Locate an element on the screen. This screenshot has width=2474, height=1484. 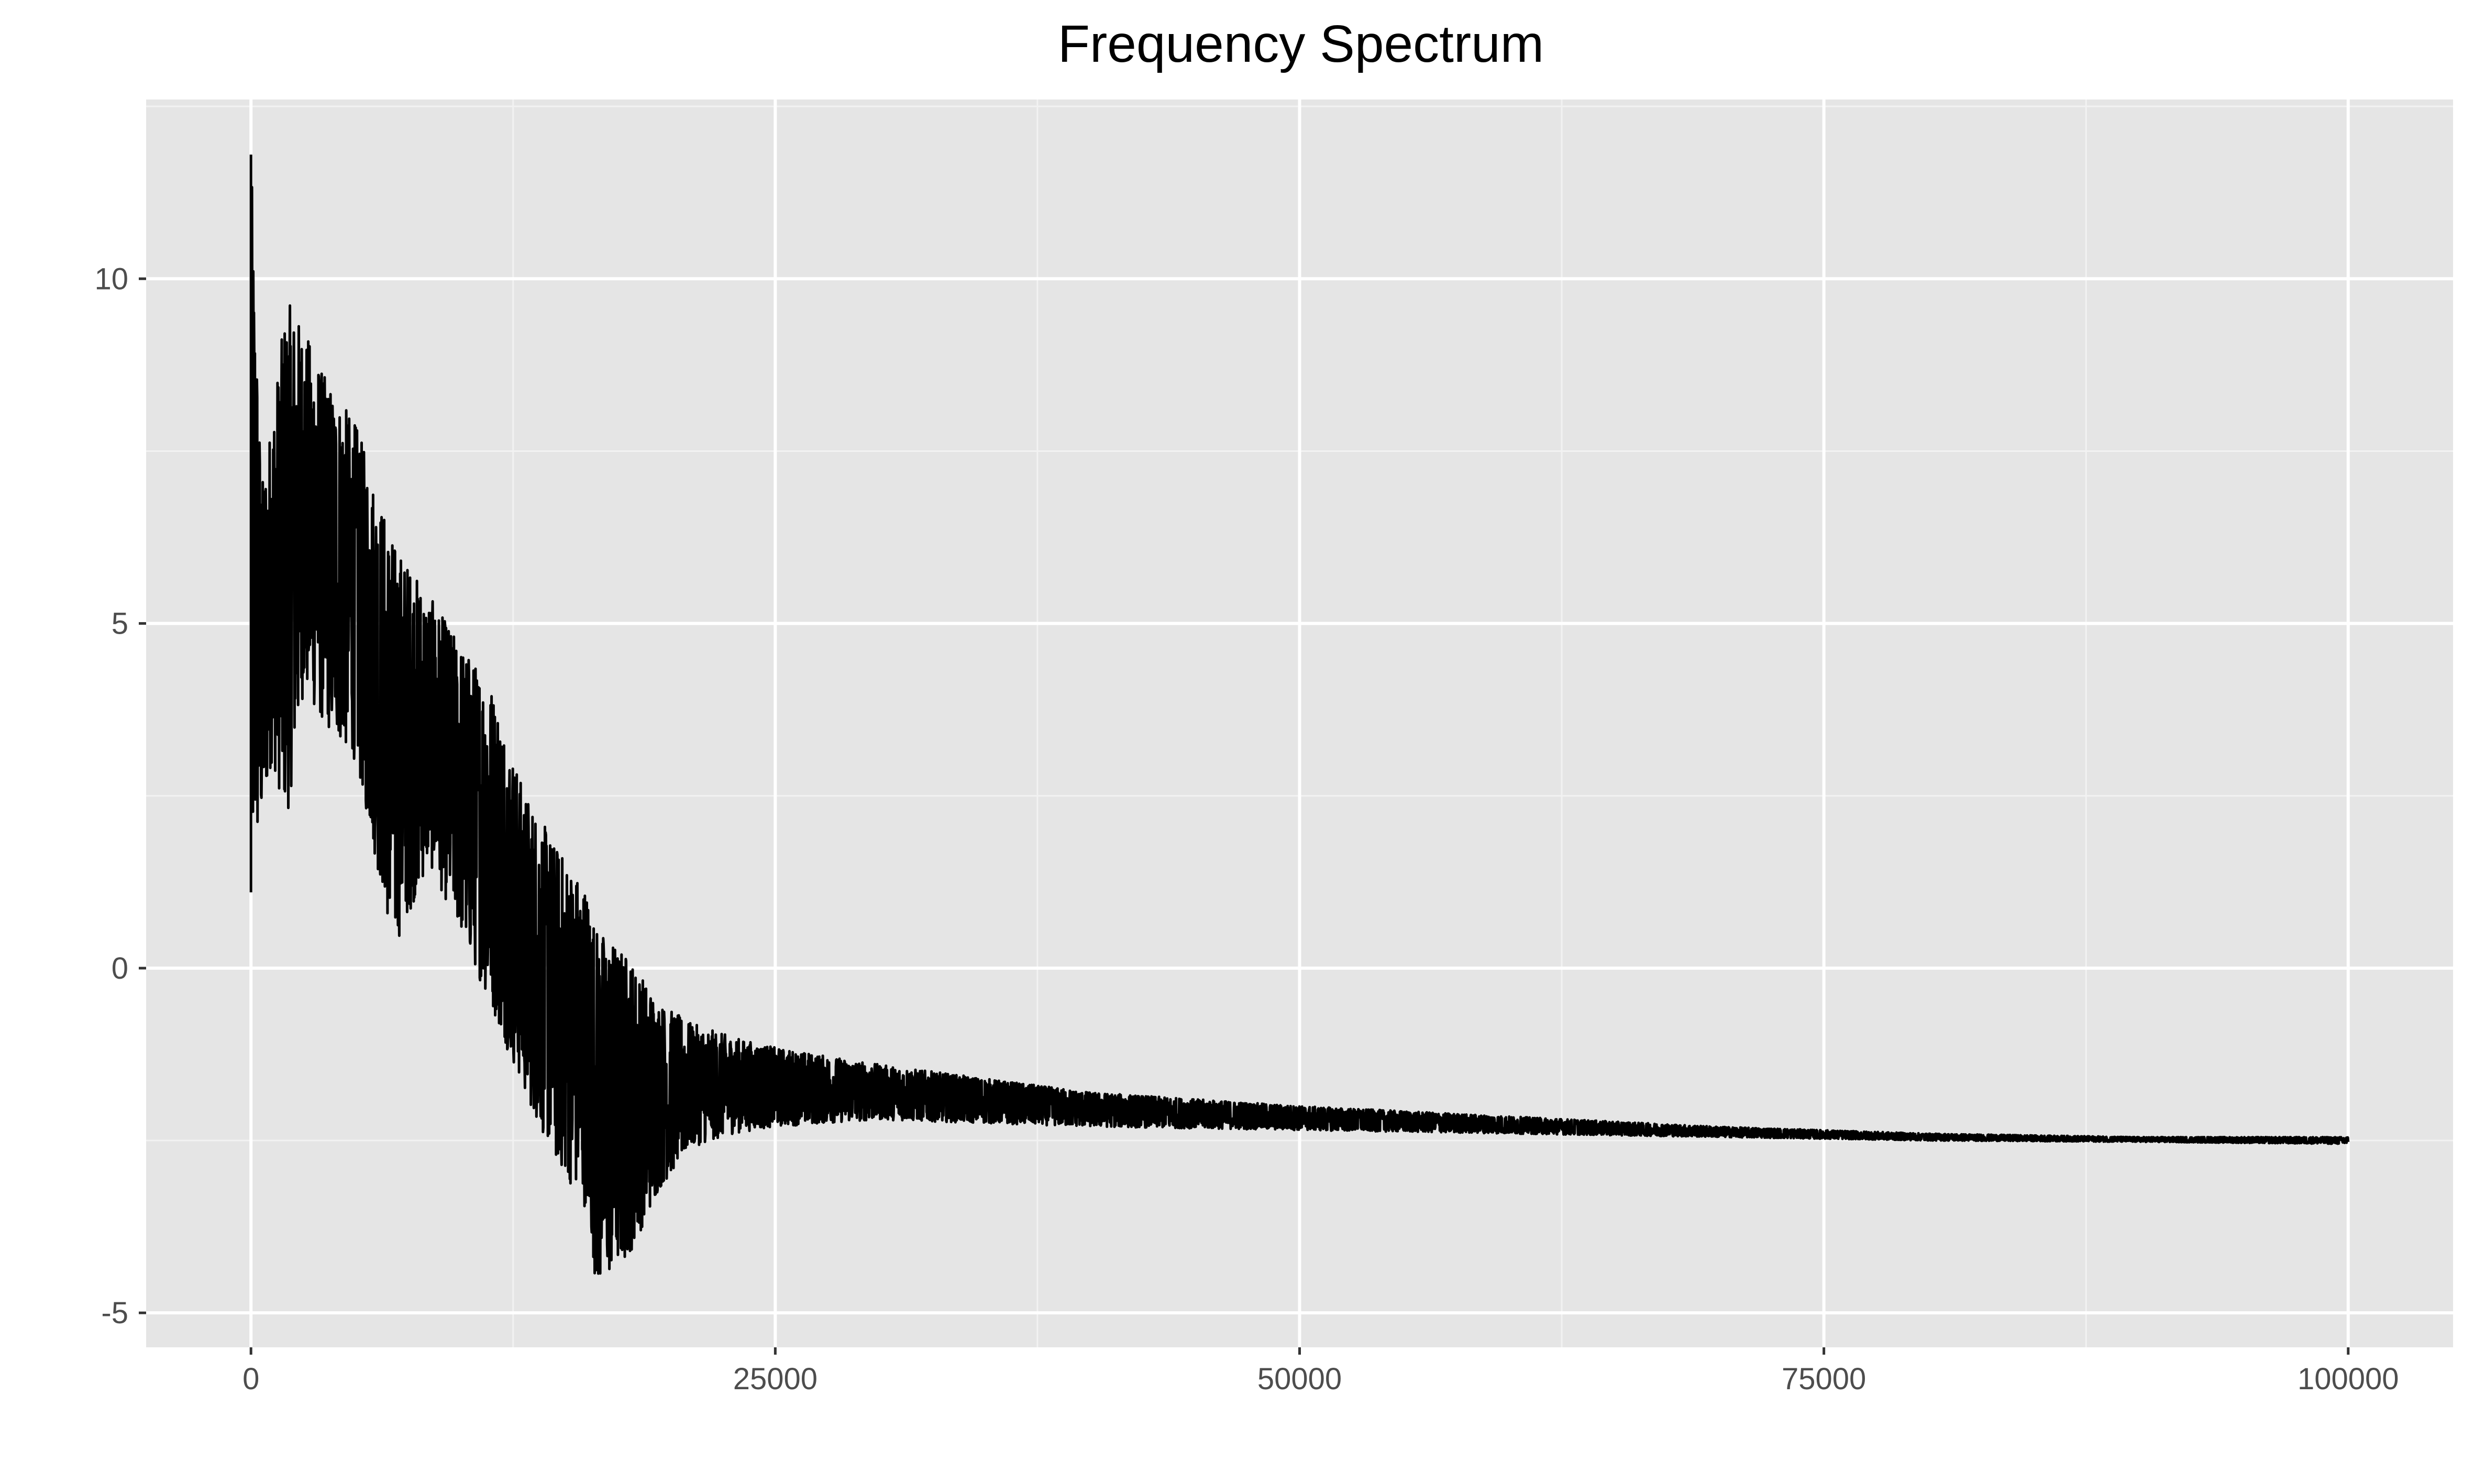
x-tick-label: 75000 is located at coordinates (1824, 1379).